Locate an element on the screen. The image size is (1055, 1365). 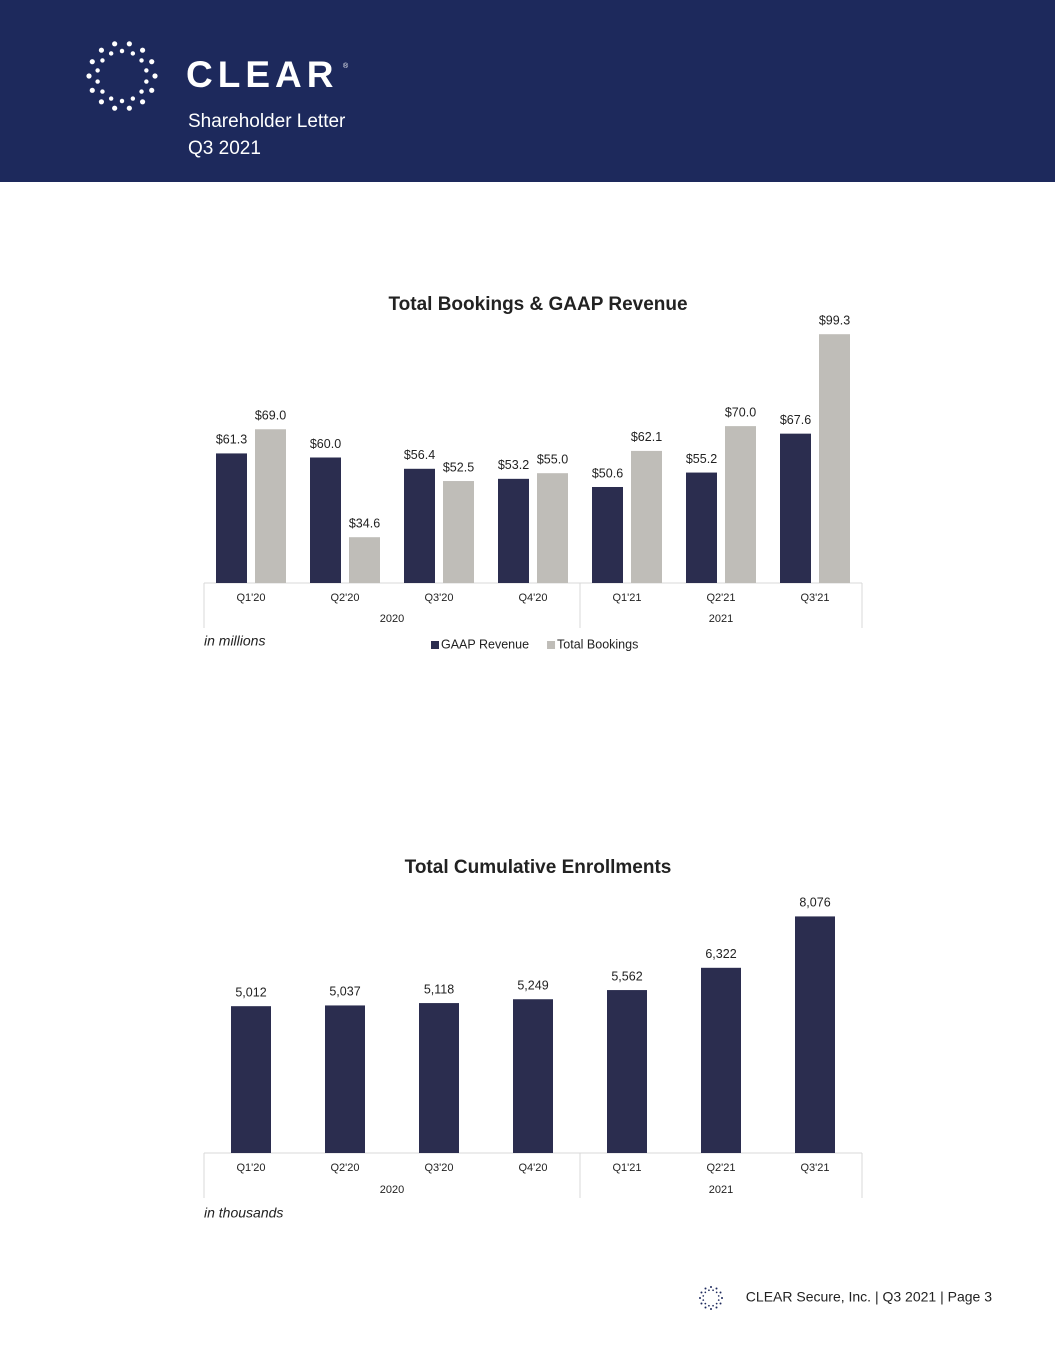
value-label: $62.1 is located at coordinates (646, 437).